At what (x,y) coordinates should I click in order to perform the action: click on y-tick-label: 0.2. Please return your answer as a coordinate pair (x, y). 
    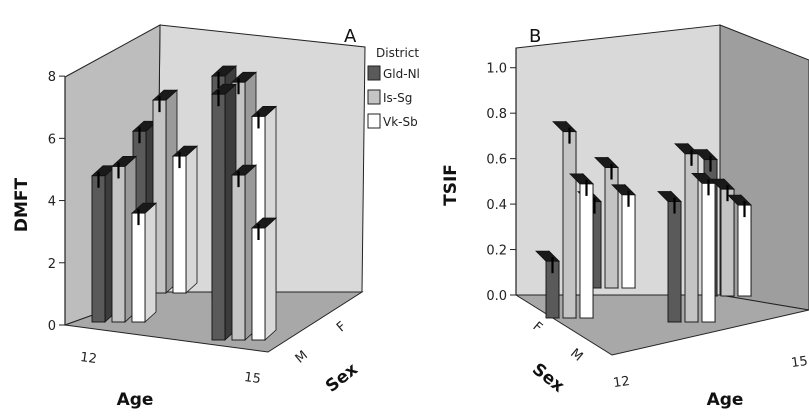
    Looking at the image, I should click on (496, 251).